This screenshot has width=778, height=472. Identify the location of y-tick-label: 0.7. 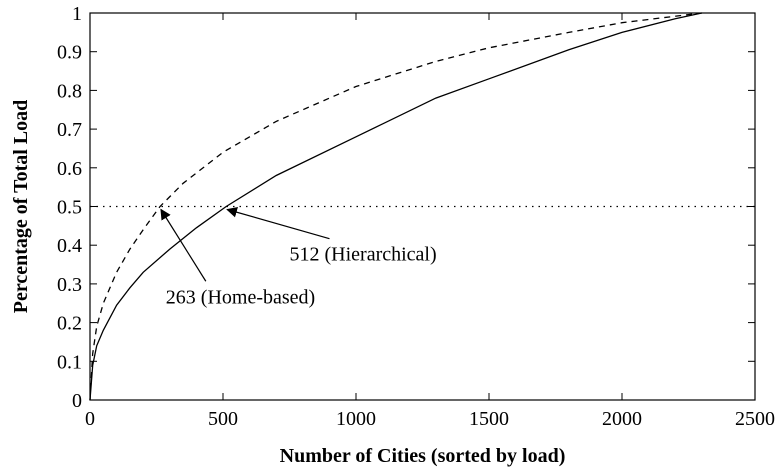
(69, 130).